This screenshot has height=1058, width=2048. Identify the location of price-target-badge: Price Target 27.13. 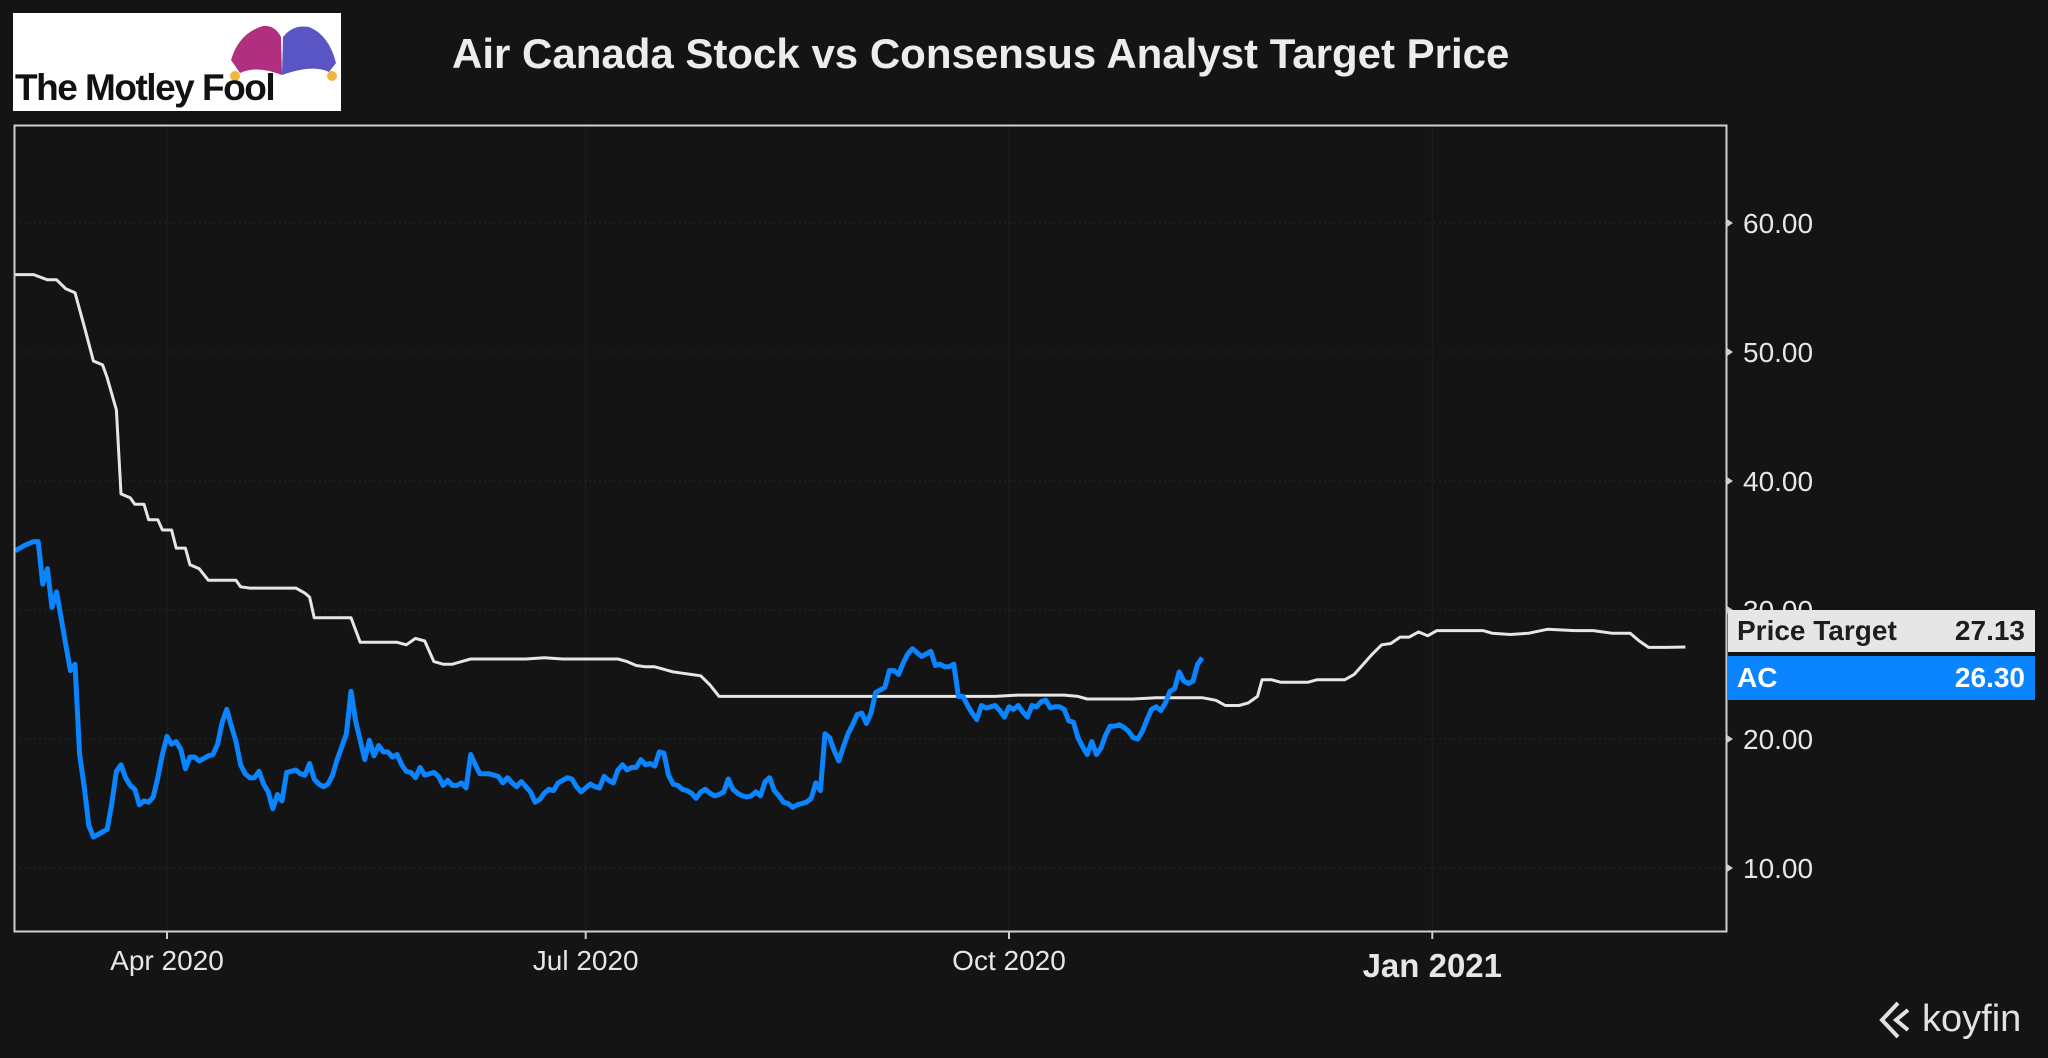
(1881, 632).